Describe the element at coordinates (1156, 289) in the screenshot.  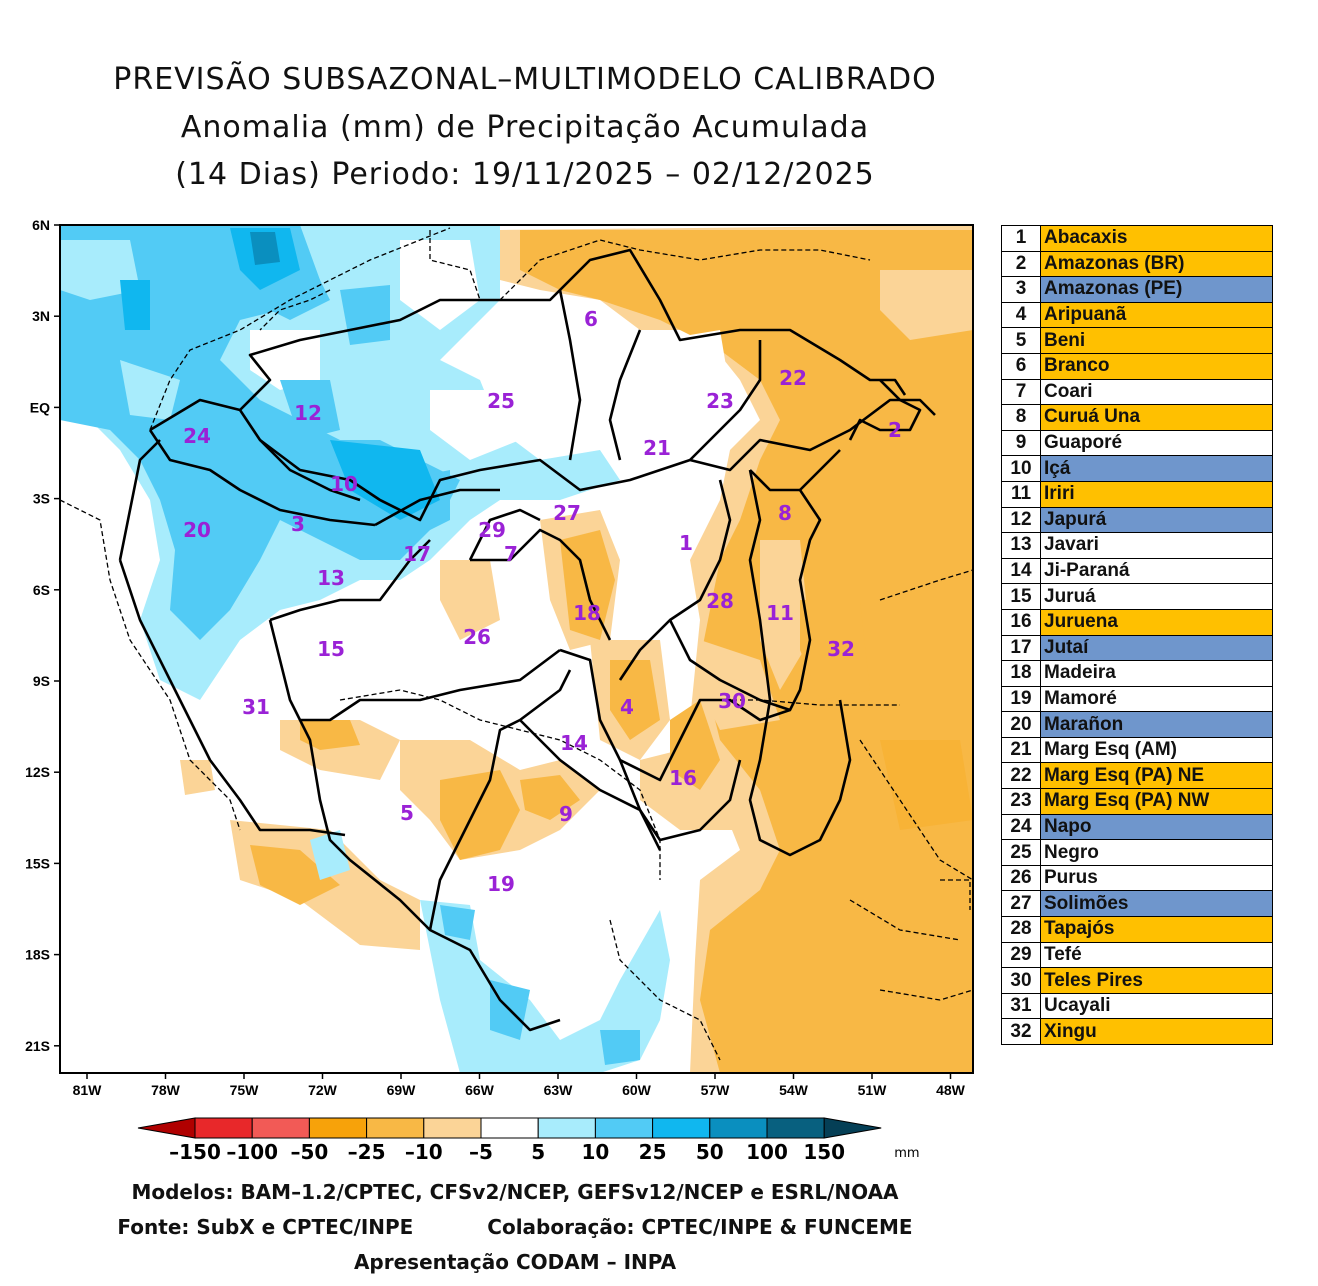
I see `legend-basin-name: Amazonas (PE)` at that location.